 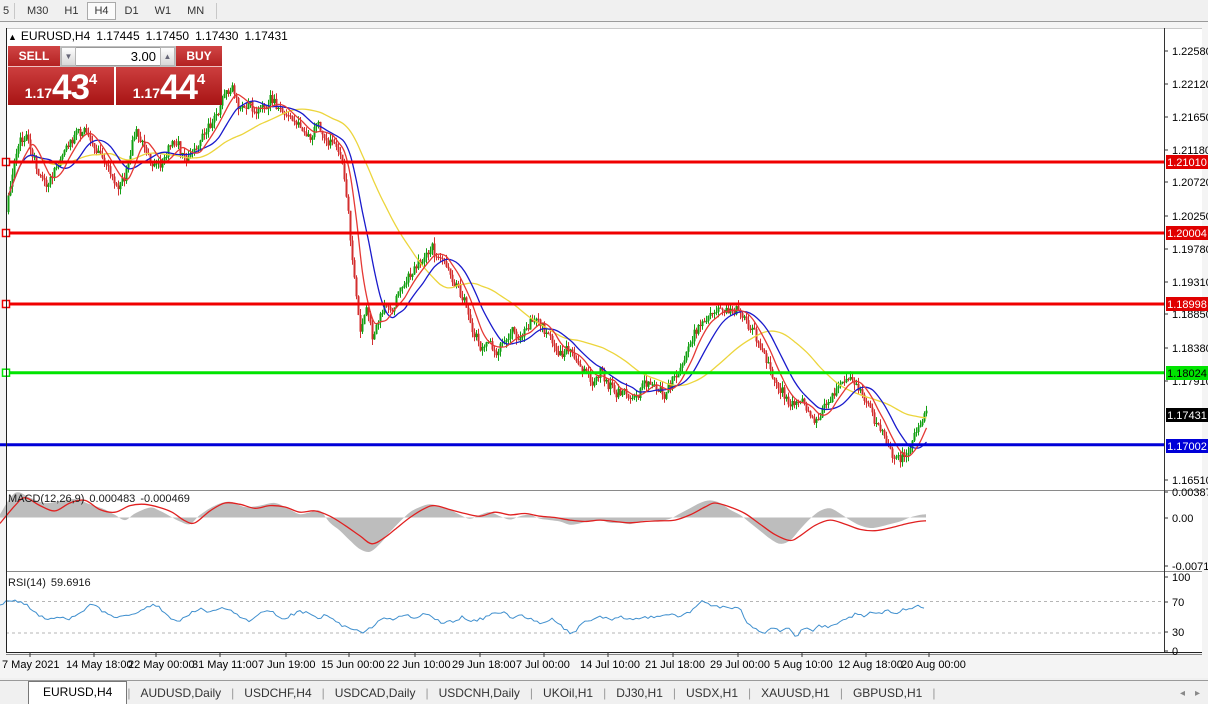 What do you see at coordinates (181, 693) in the screenshot?
I see `chart-tab-audusd-daily: AUDUSD,Daily` at bounding box center [181, 693].